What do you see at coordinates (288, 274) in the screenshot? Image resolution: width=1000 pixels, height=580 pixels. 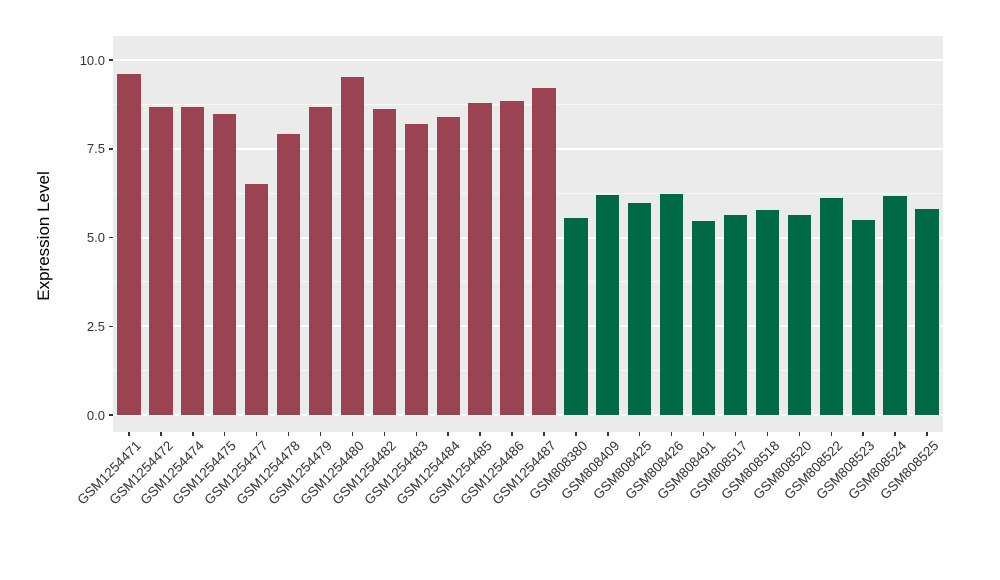 I see `bar-GSM1254478` at bounding box center [288, 274].